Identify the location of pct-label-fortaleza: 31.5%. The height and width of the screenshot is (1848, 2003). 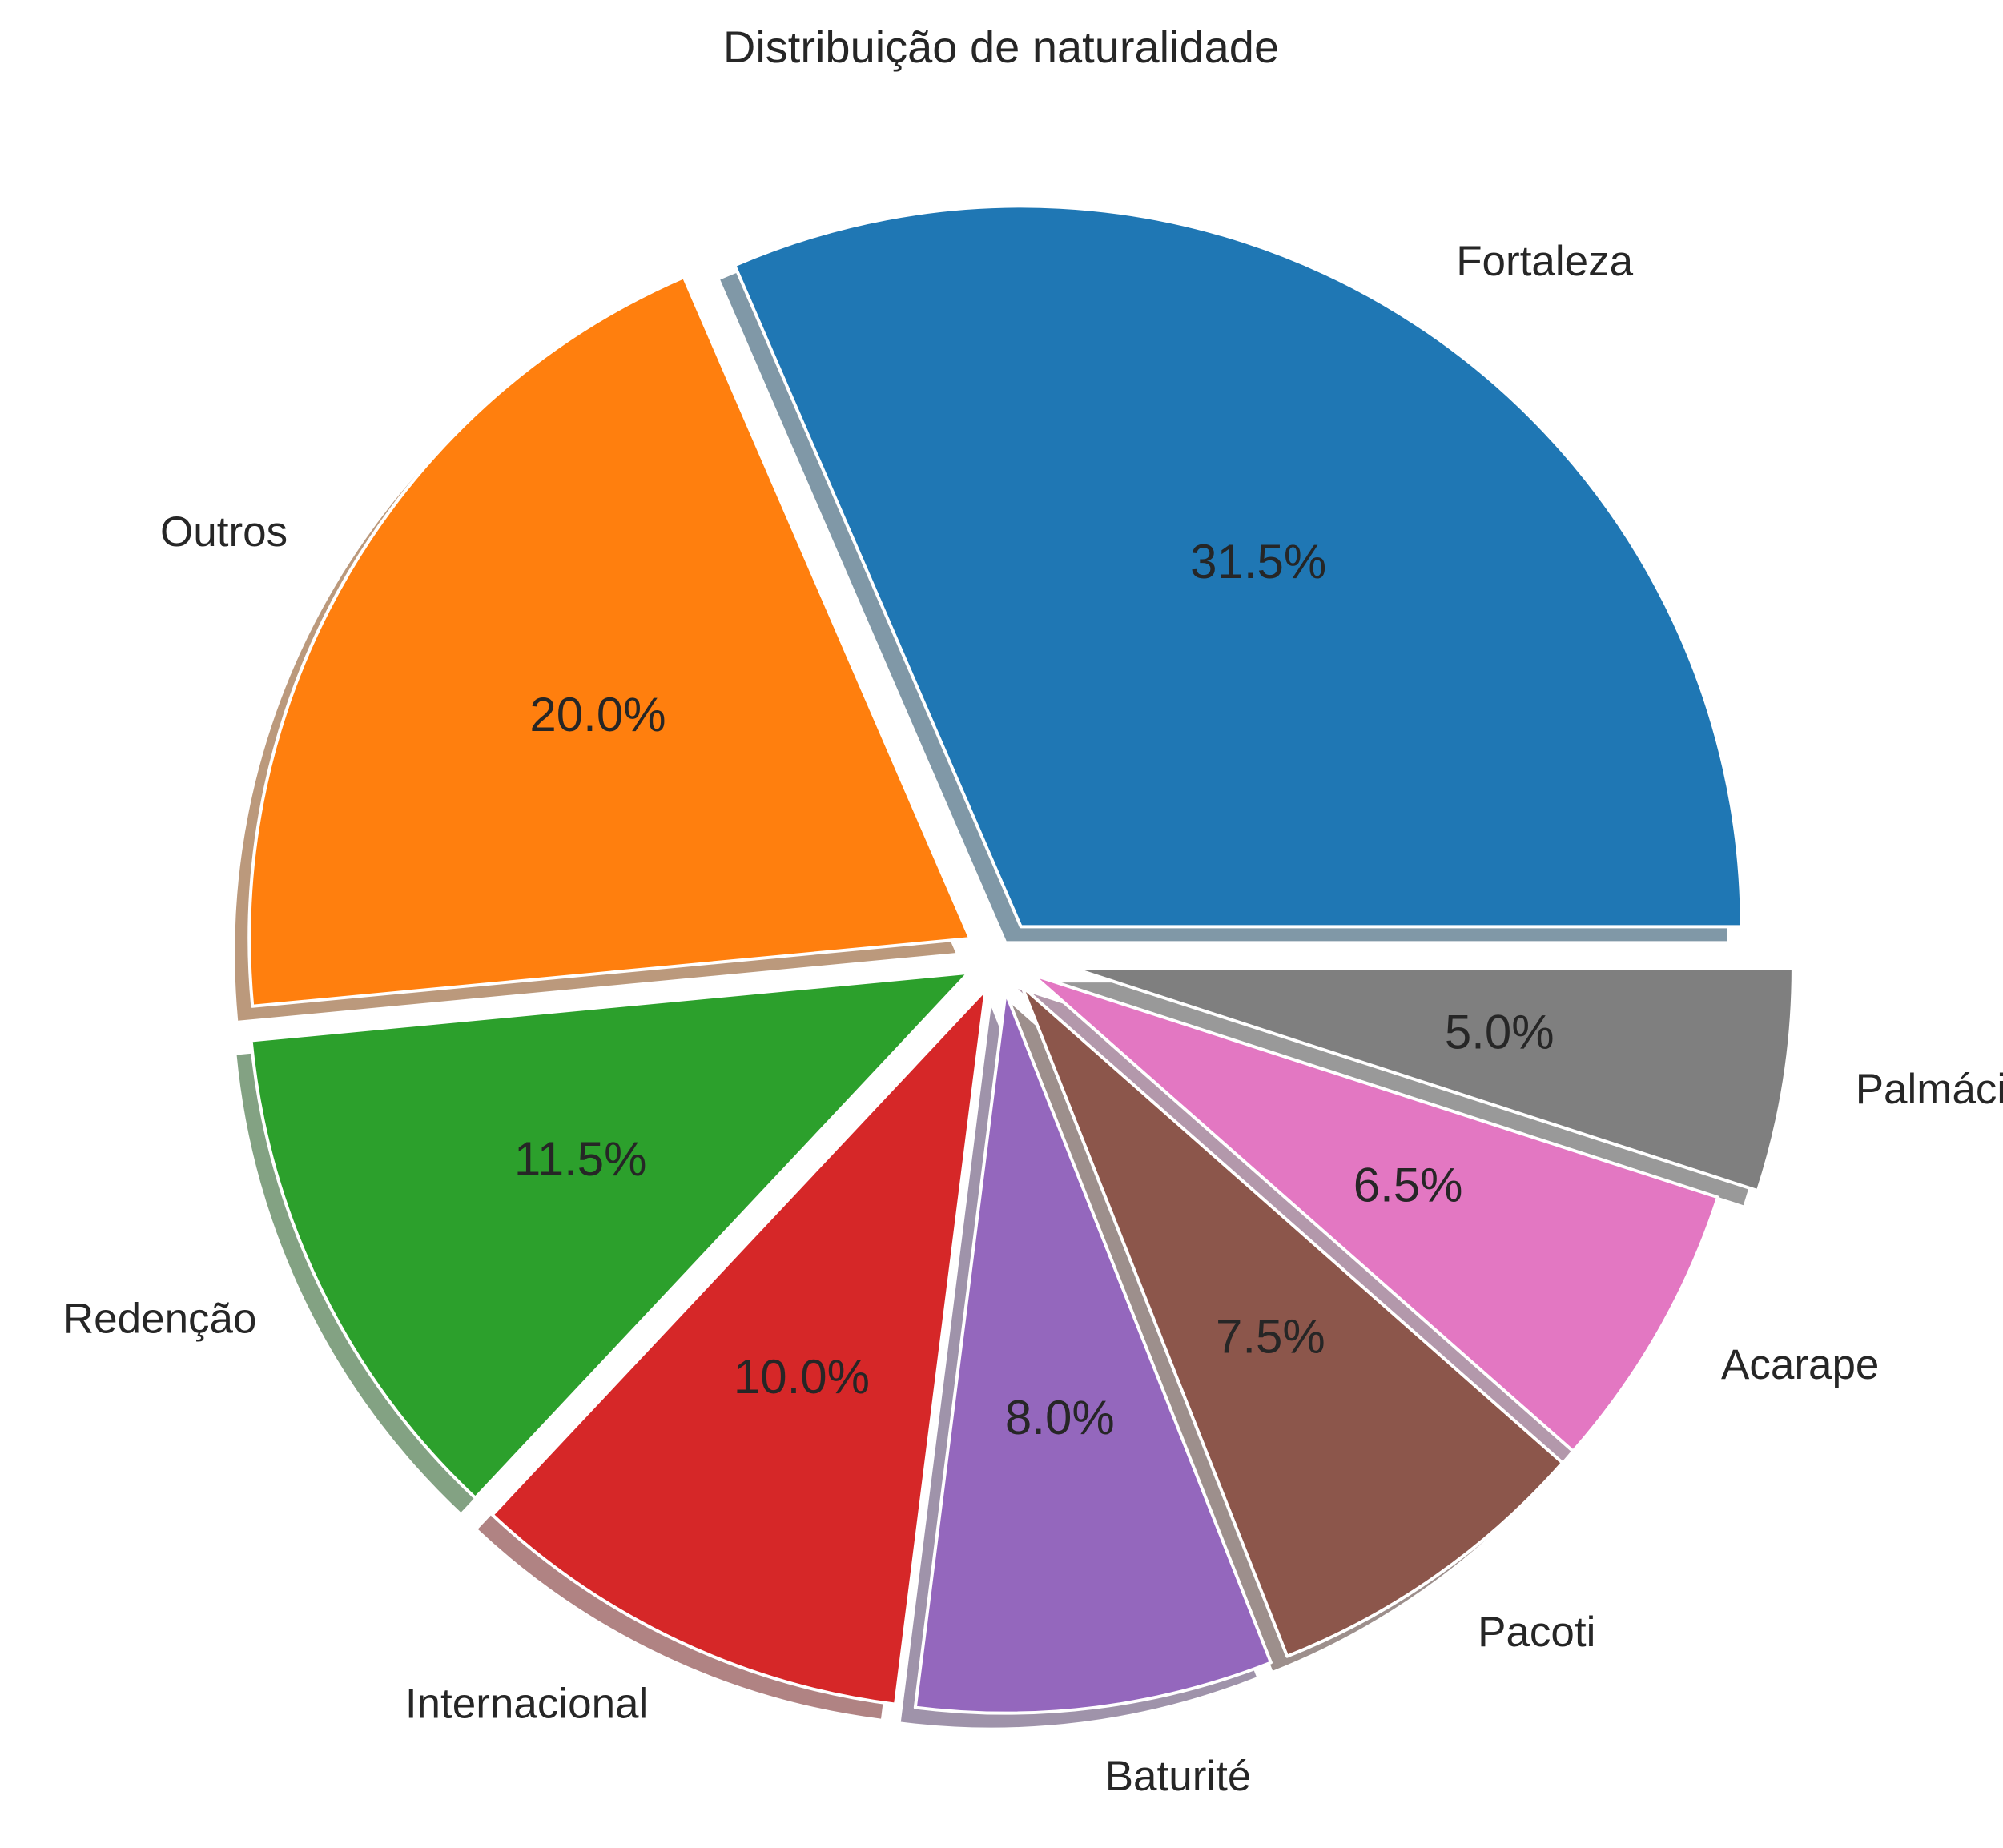
(1258, 562).